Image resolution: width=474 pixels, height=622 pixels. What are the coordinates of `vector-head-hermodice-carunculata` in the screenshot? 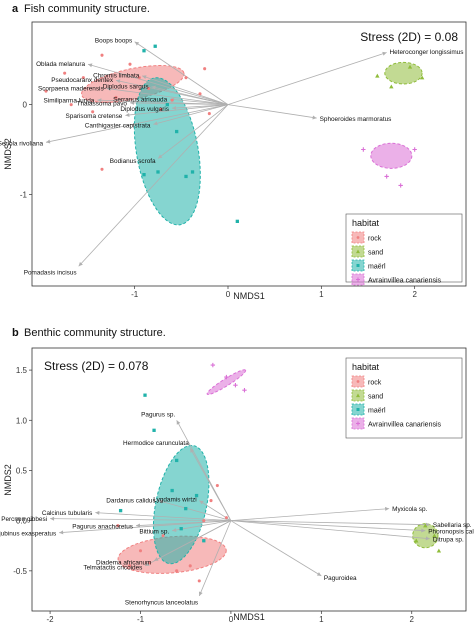 It's located at (192, 450).